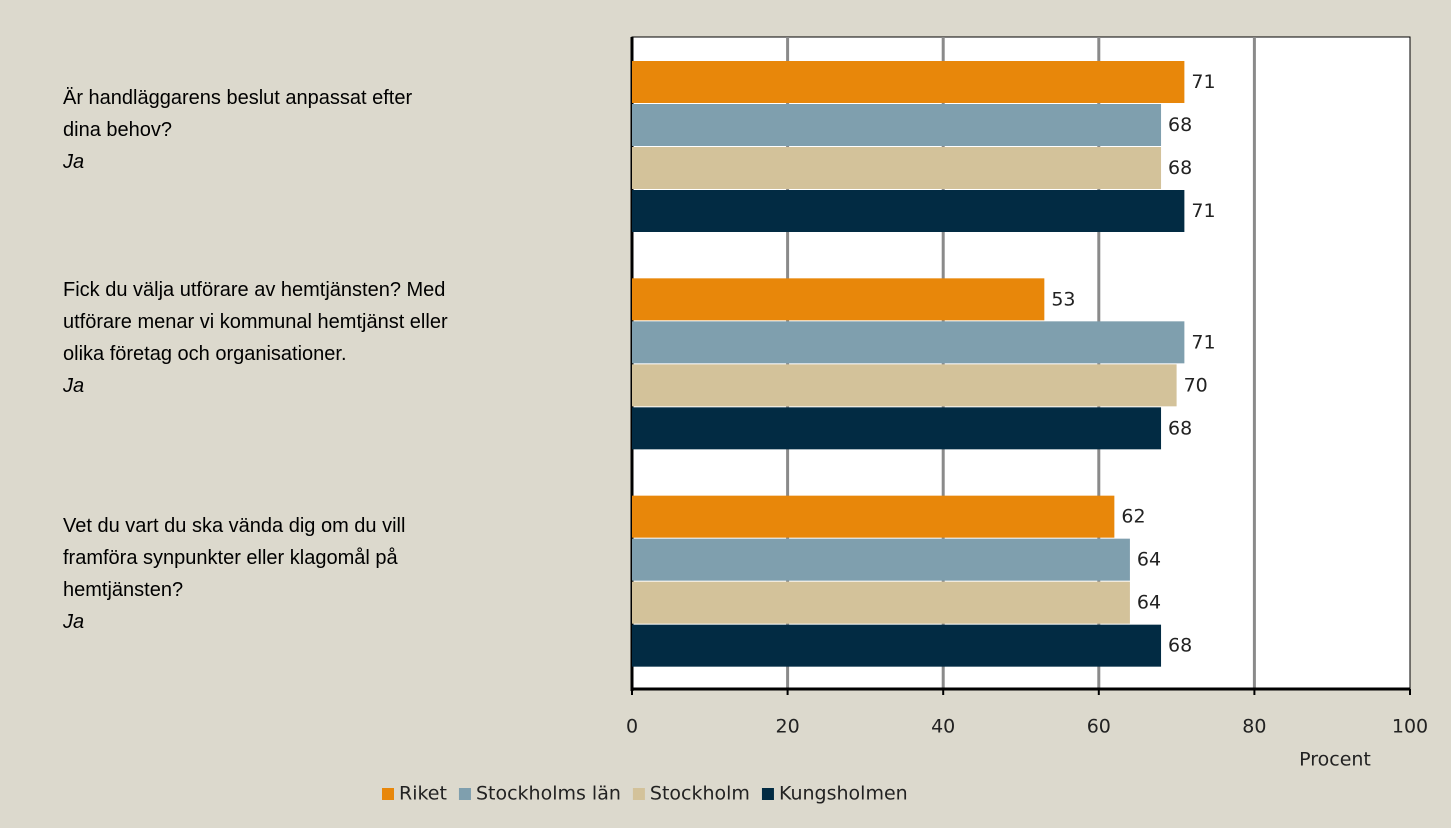 This screenshot has width=1451, height=828. What do you see at coordinates (234, 526) in the screenshot?
I see `question-line: Vet du vart du ska vända dig om du vill` at bounding box center [234, 526].